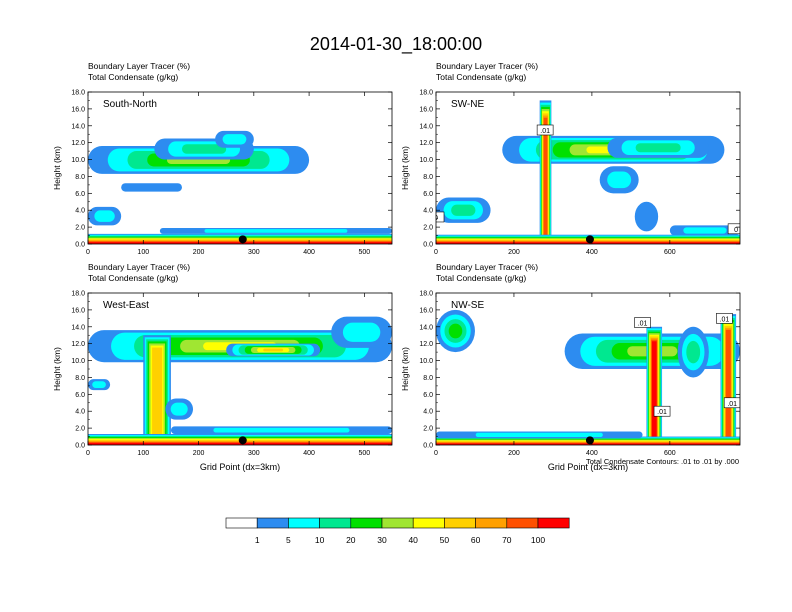 This screenshot has height=612, width=792. I want to click on contour-label: 0, so click(736, 230).